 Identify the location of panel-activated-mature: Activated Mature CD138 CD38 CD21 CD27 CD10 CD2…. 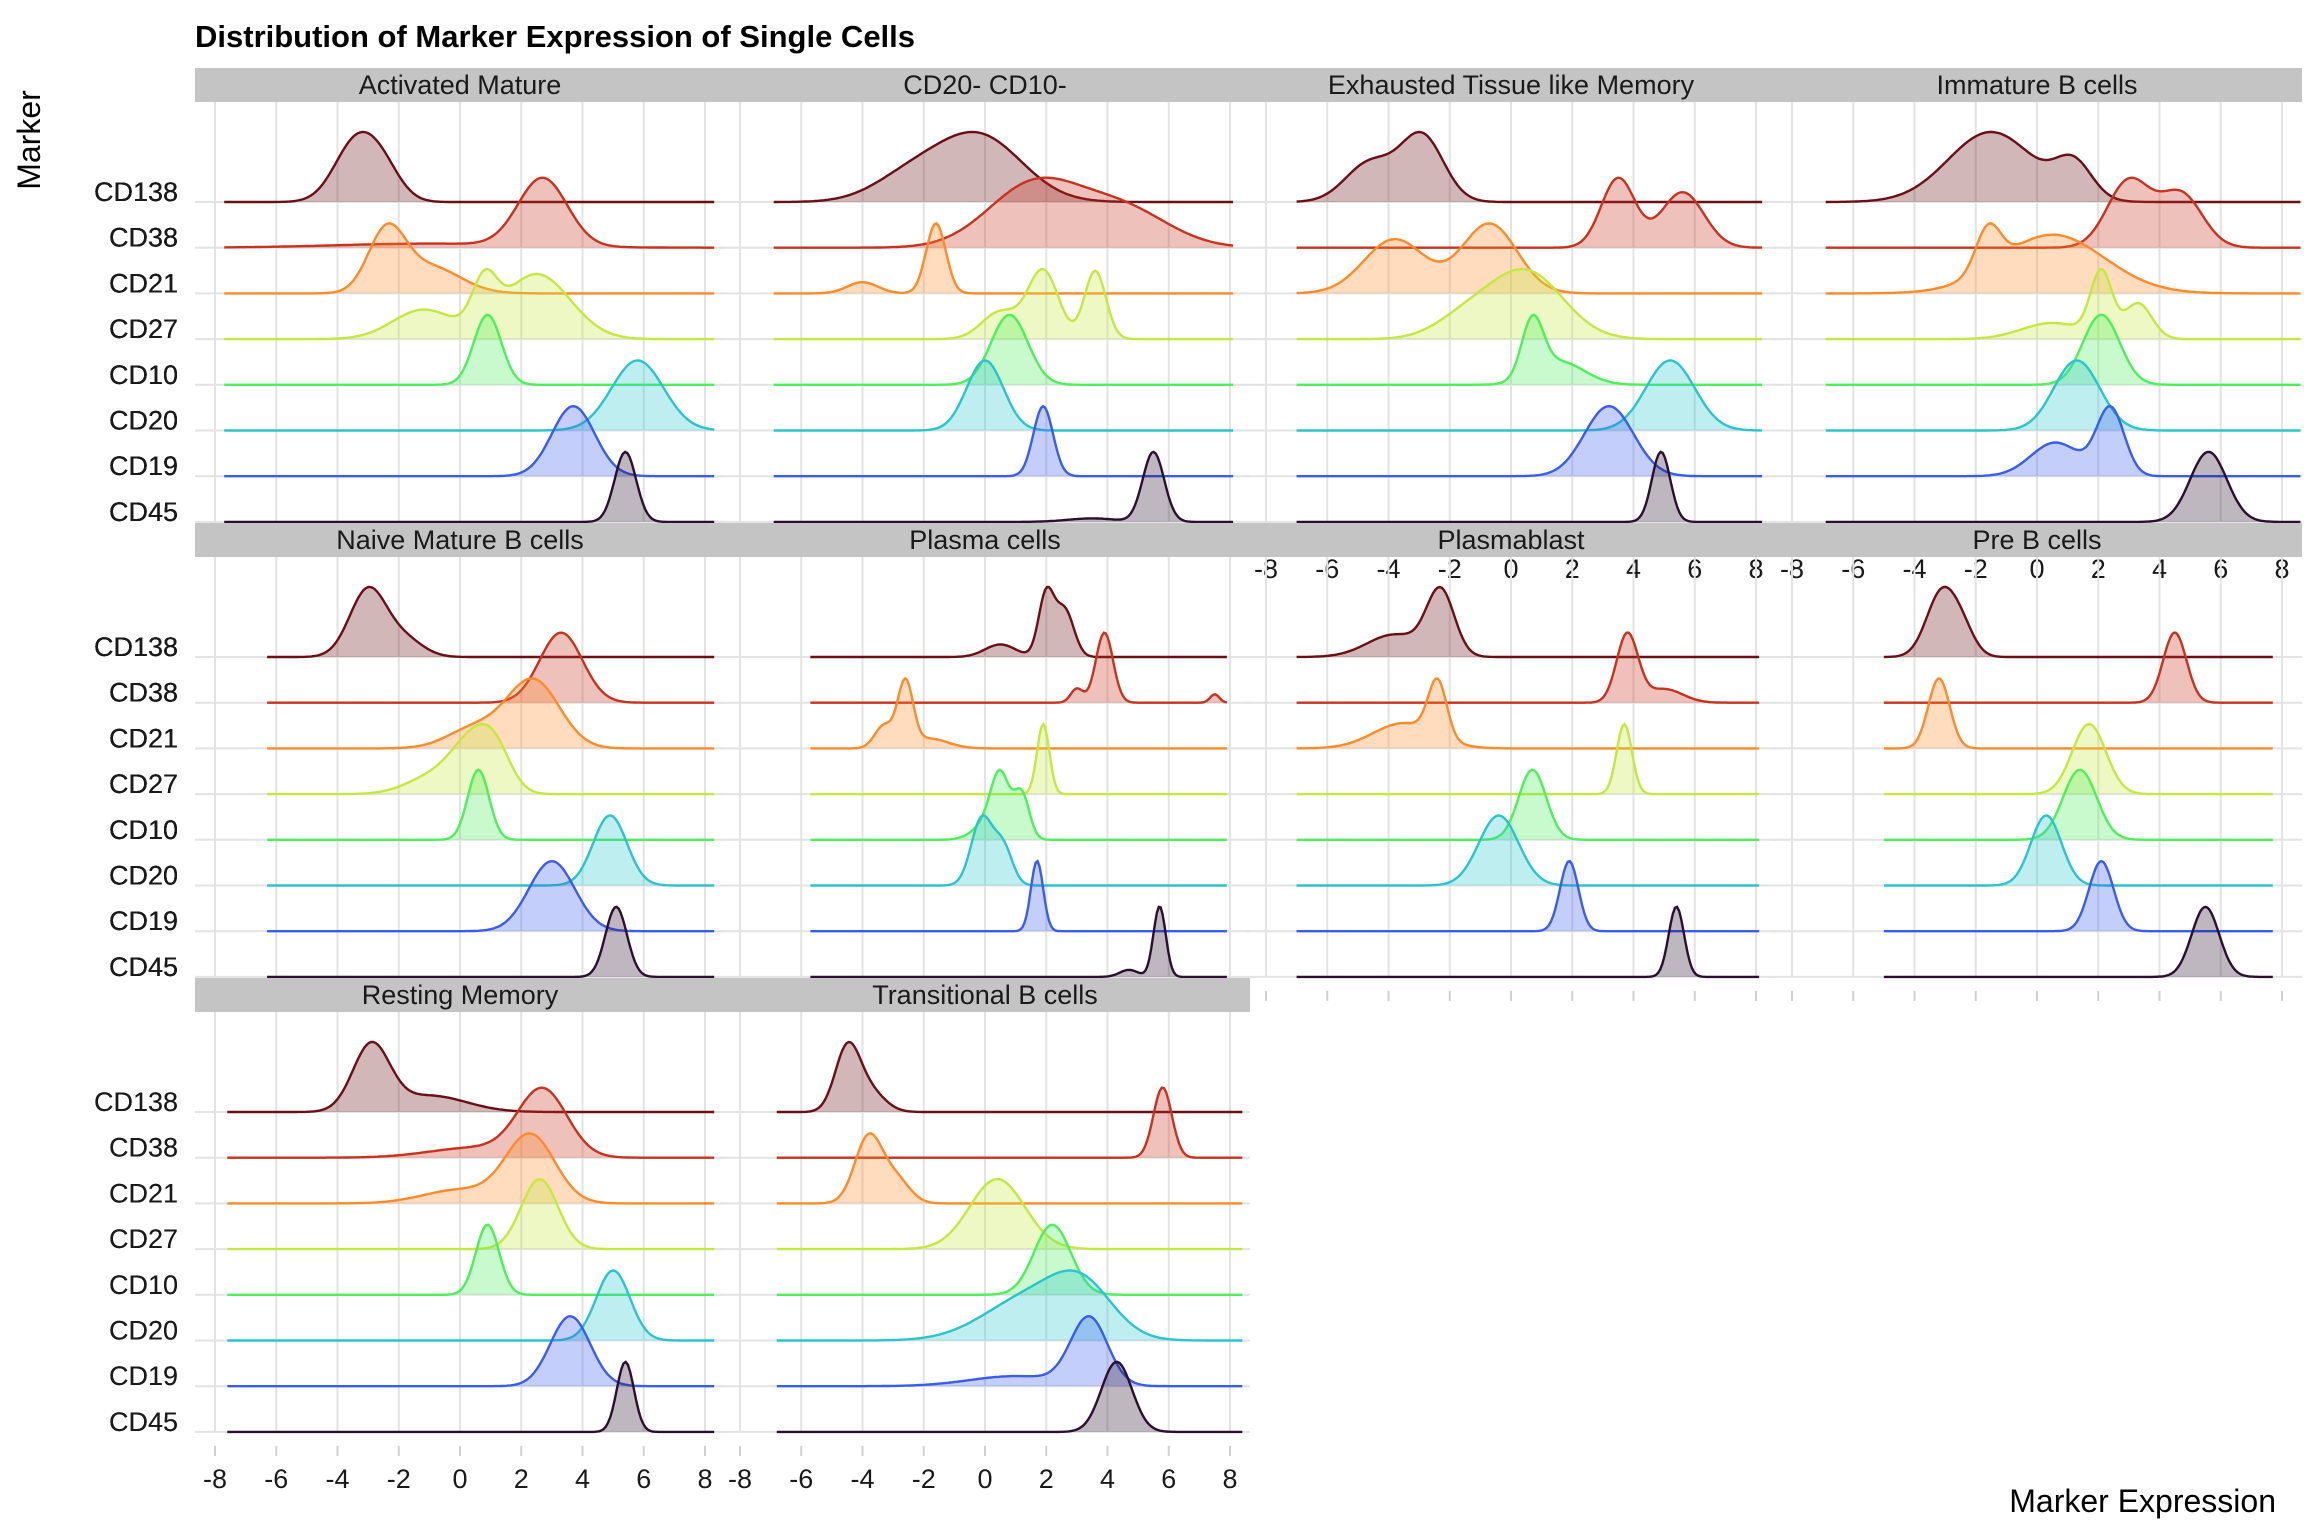
(409, 307).